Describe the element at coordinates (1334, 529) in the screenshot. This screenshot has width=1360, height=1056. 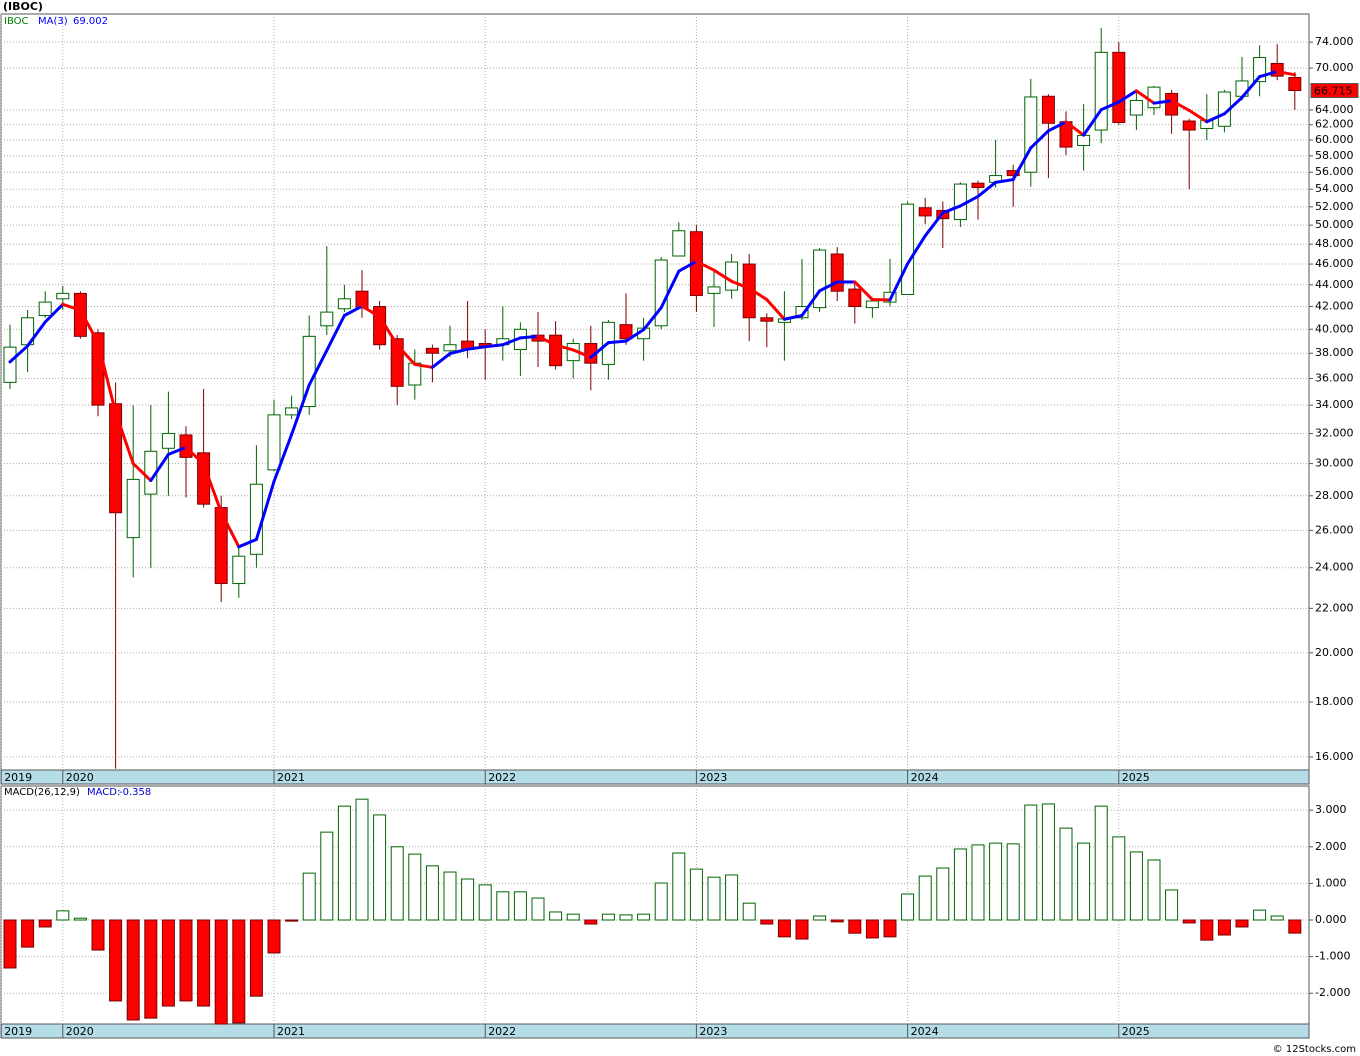
I see `y-tick-label: 26.000` at that location.